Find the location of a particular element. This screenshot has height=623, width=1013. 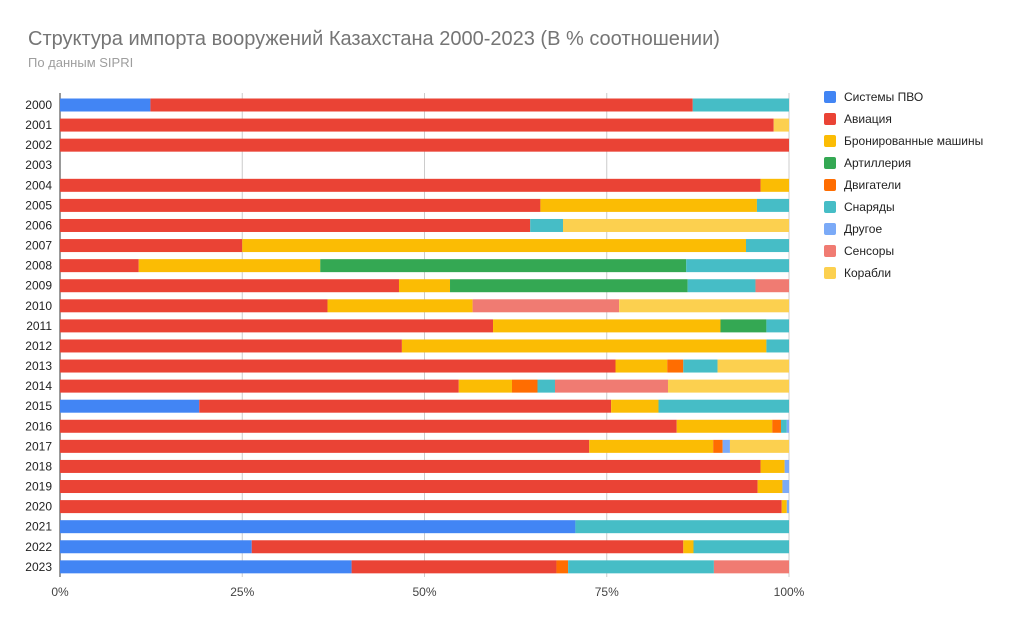

y-tick-label: 2019 is located at coordinates (38, 487).